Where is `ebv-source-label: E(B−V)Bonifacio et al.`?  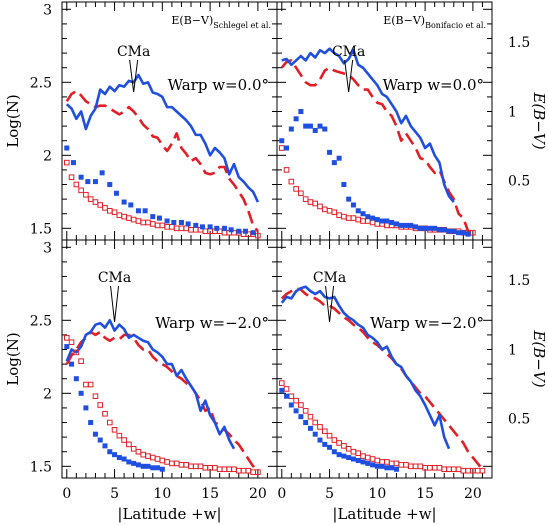 ebv-source-label: E(B−V)Bonifacio et al. is located at coordinates (434, 22).